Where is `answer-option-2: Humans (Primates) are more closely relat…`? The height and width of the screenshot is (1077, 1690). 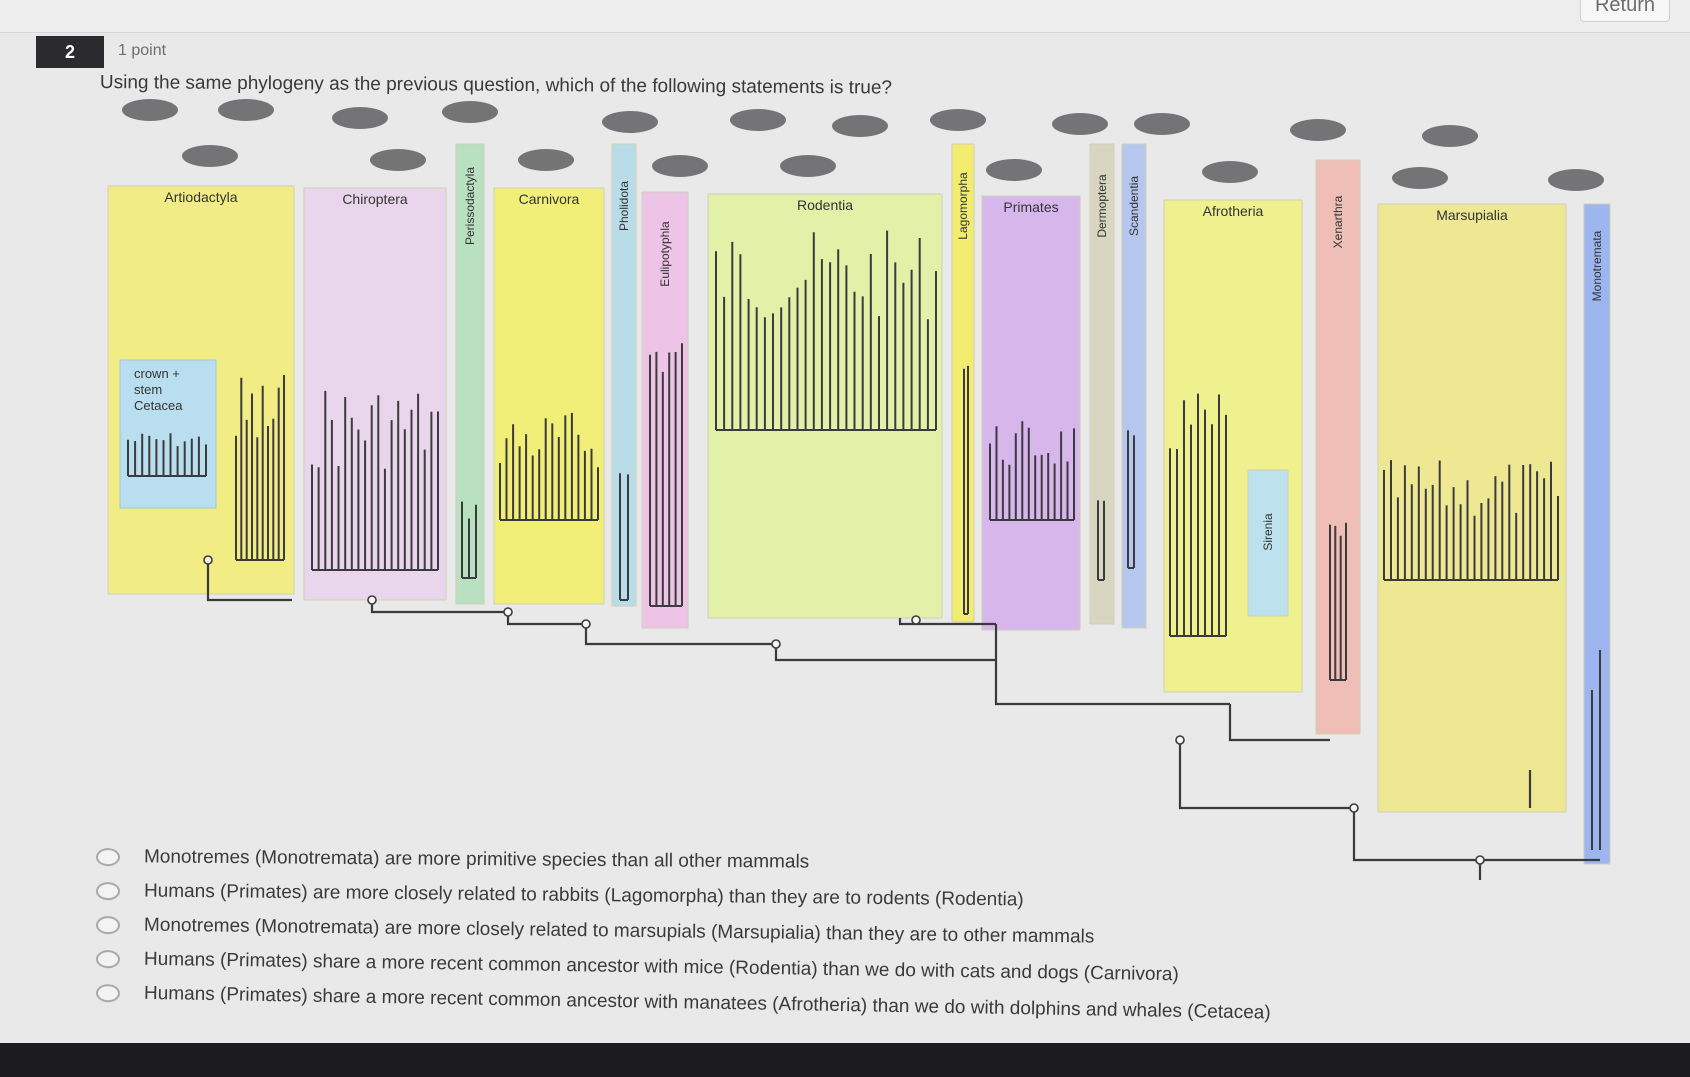
answer-option-2: Humans (Primates) are more closely relat… is located at coordinates (559, 895).